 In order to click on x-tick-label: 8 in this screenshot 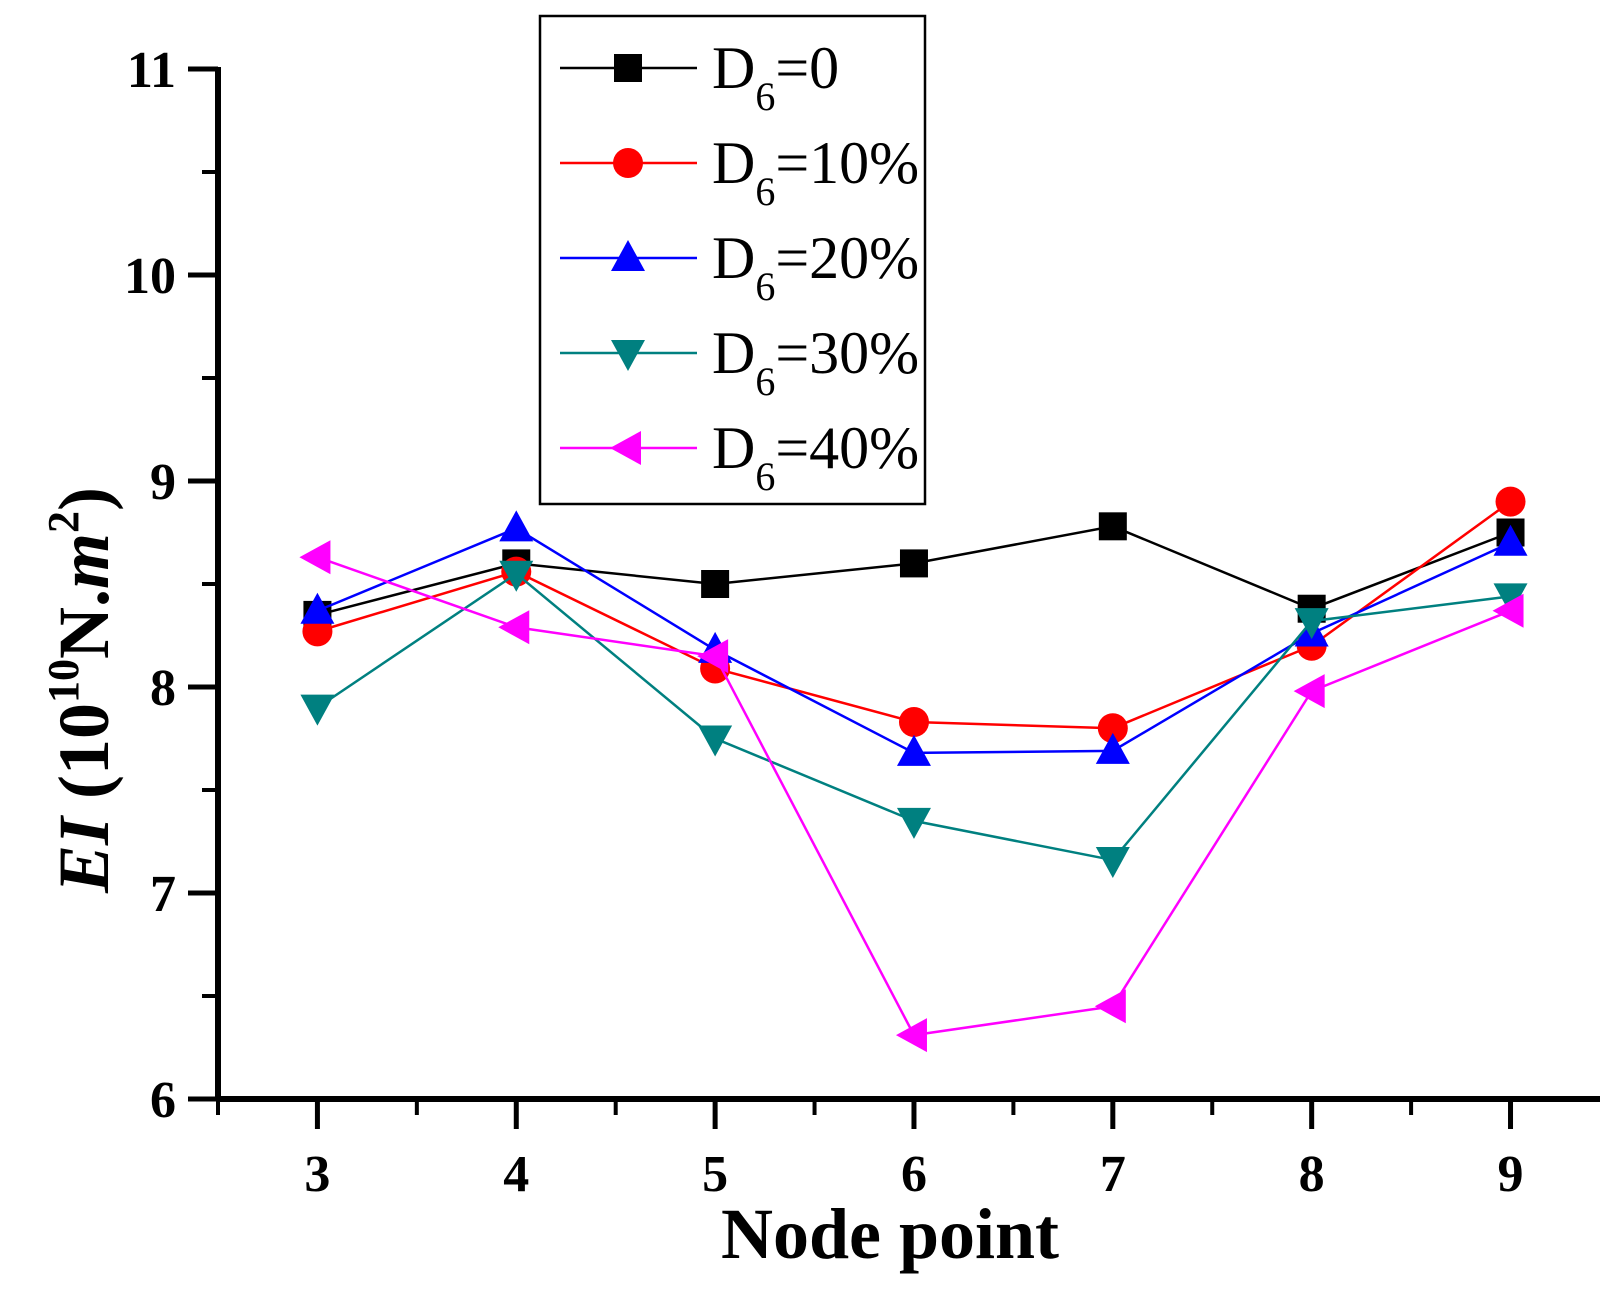, I will do `click(1312, 1174)`.